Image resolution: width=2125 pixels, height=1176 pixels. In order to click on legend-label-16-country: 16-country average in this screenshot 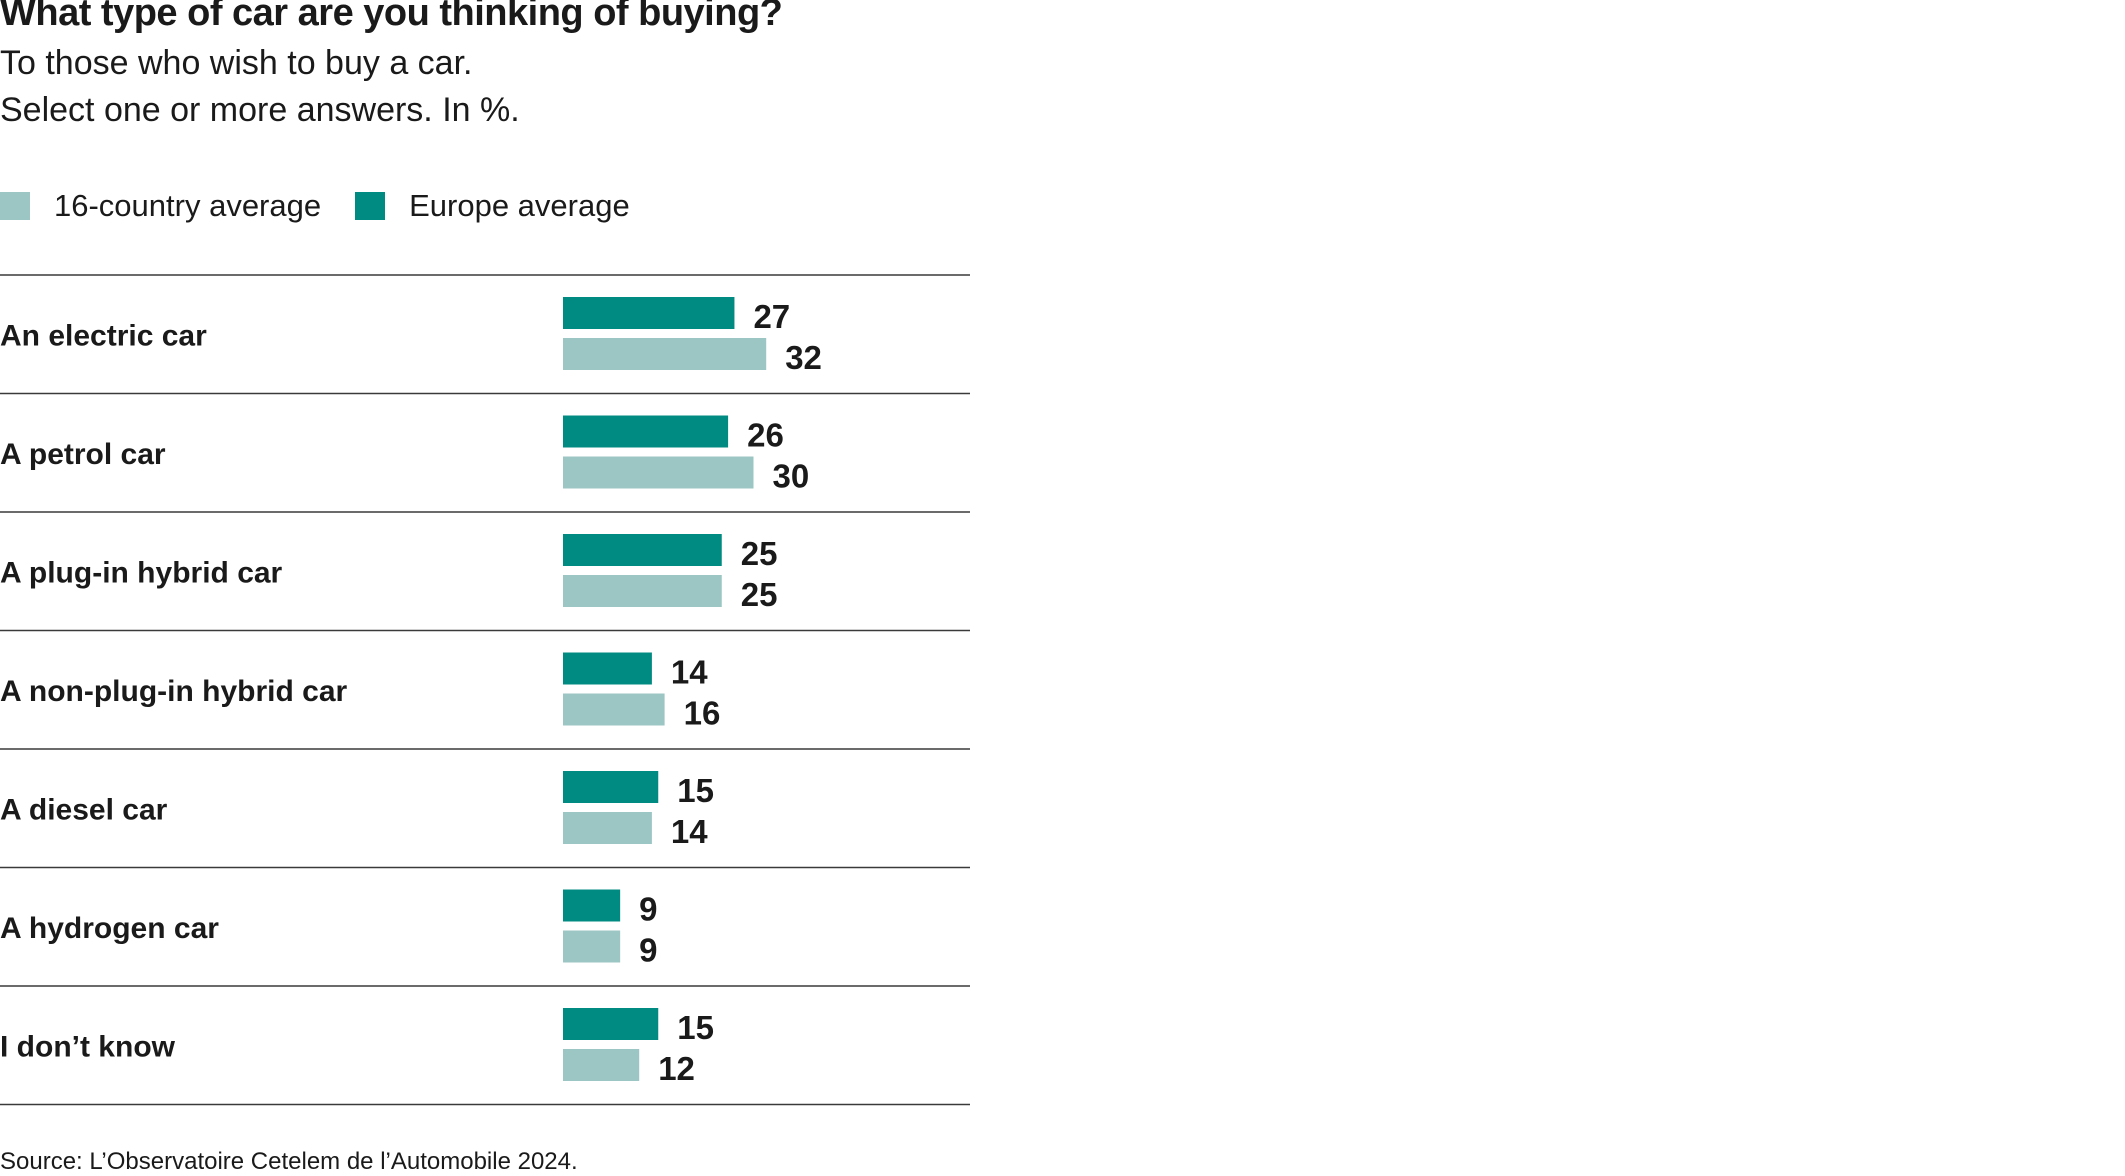, I will do `click(188, 205)`.